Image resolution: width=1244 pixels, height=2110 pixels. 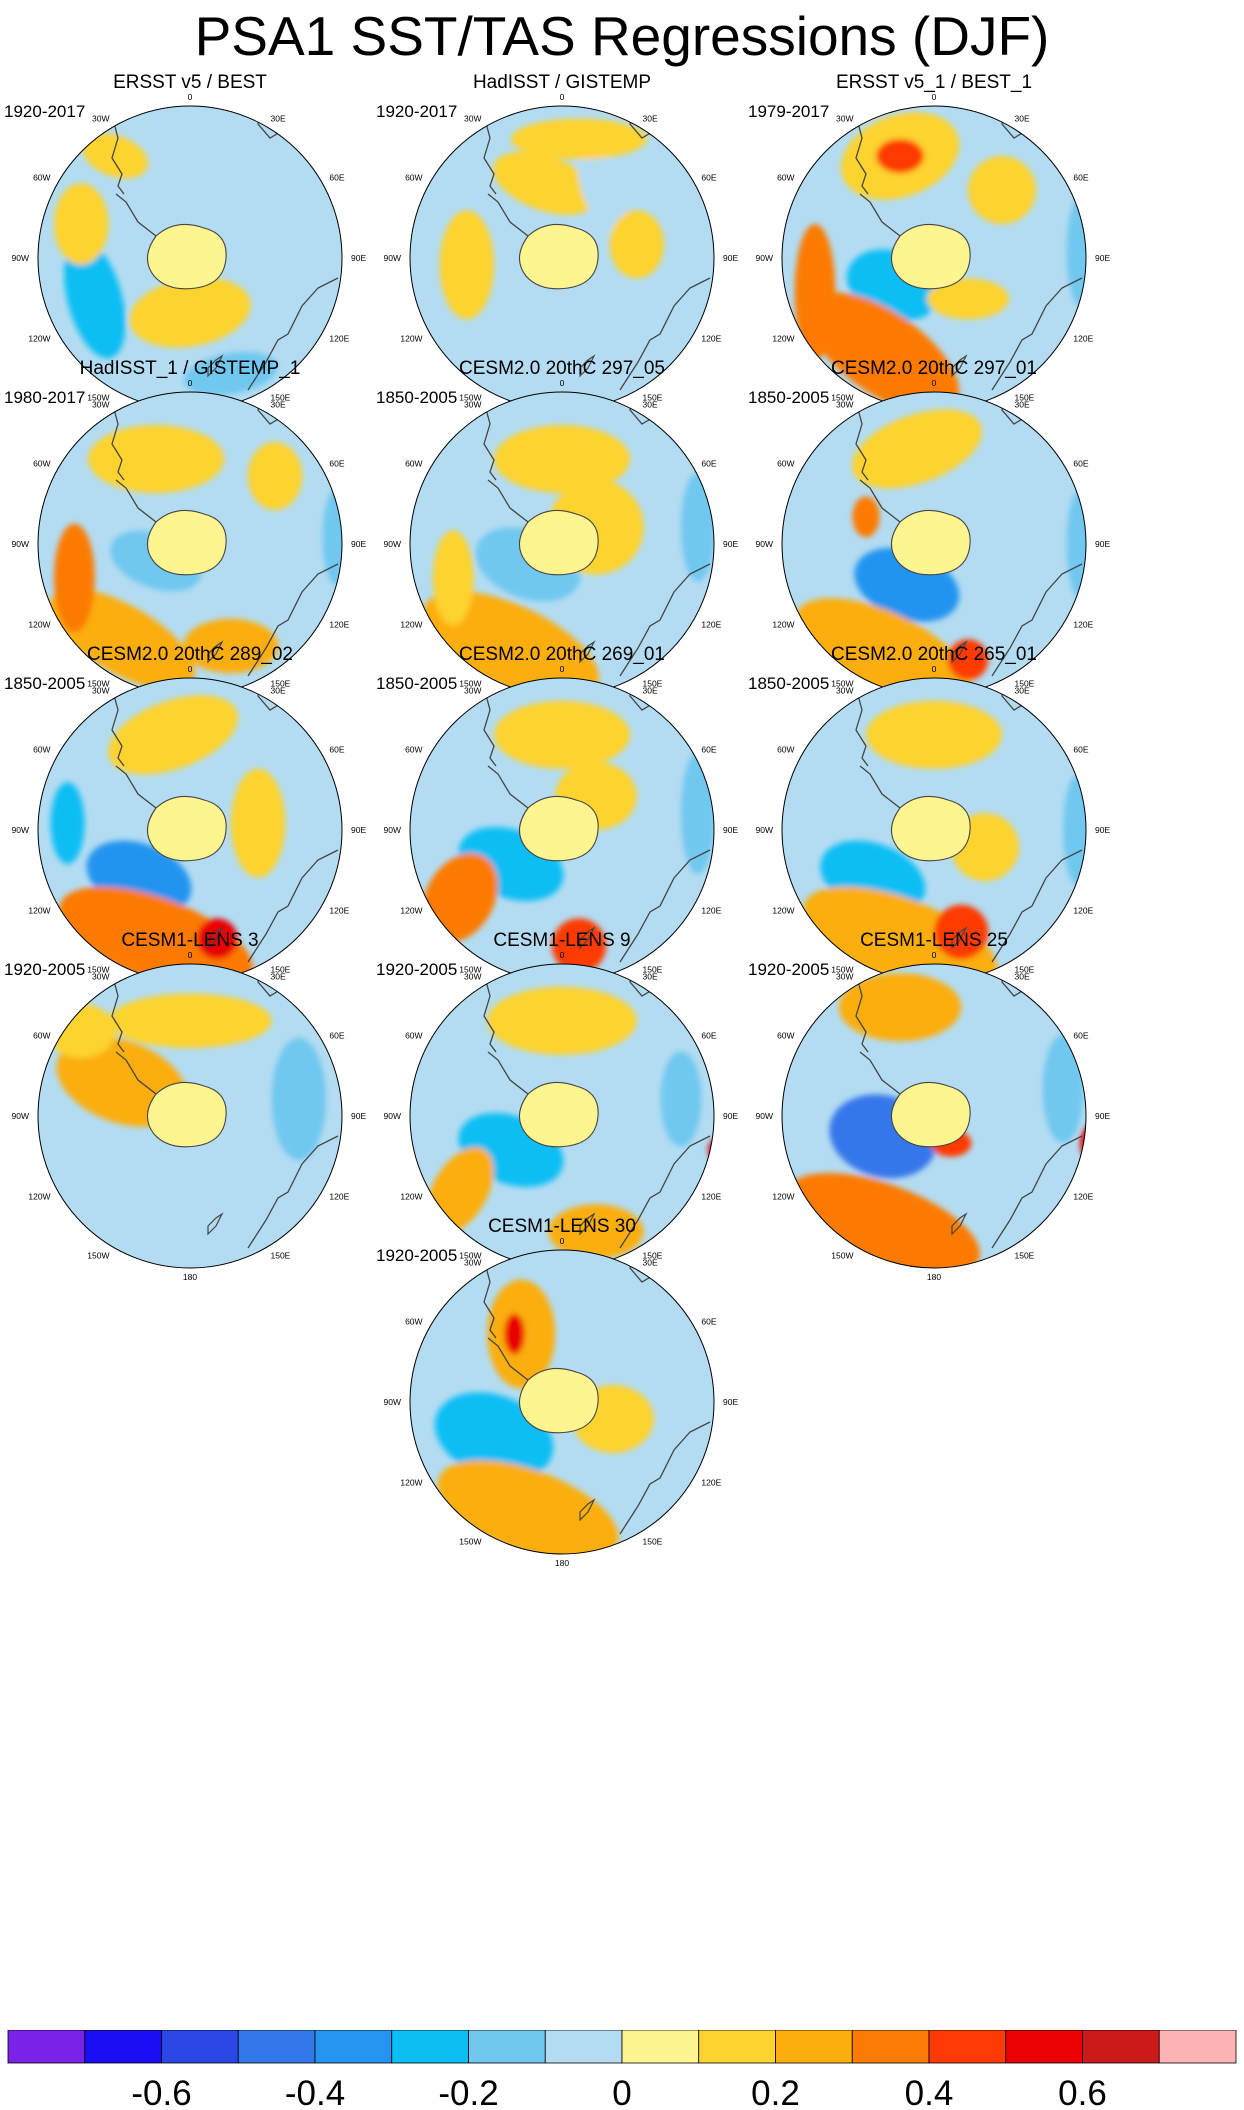 I want to click on panel-title: ERSST v5 / BEST, so click(x=190, y=82).